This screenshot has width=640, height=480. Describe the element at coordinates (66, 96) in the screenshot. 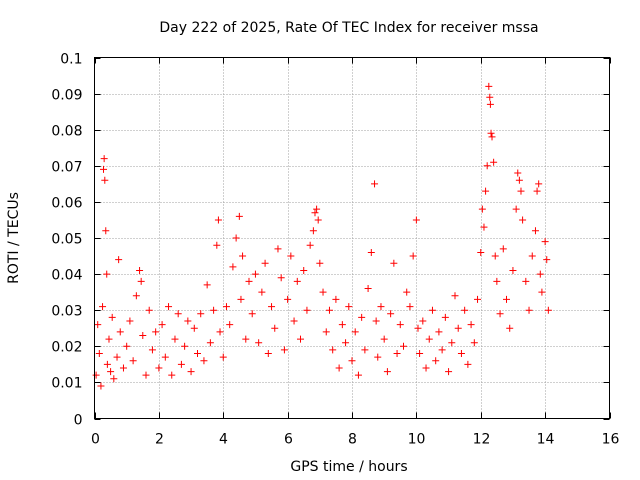

I see `y-tick-label: 0.09` at that location.